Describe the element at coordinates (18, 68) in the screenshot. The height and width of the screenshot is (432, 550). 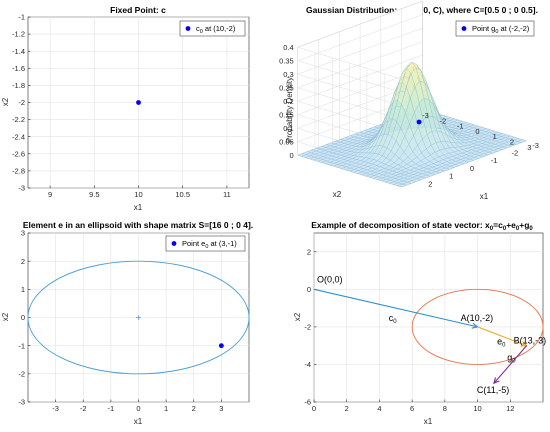
I see `p1-ytick-label: -1.6` at that location.